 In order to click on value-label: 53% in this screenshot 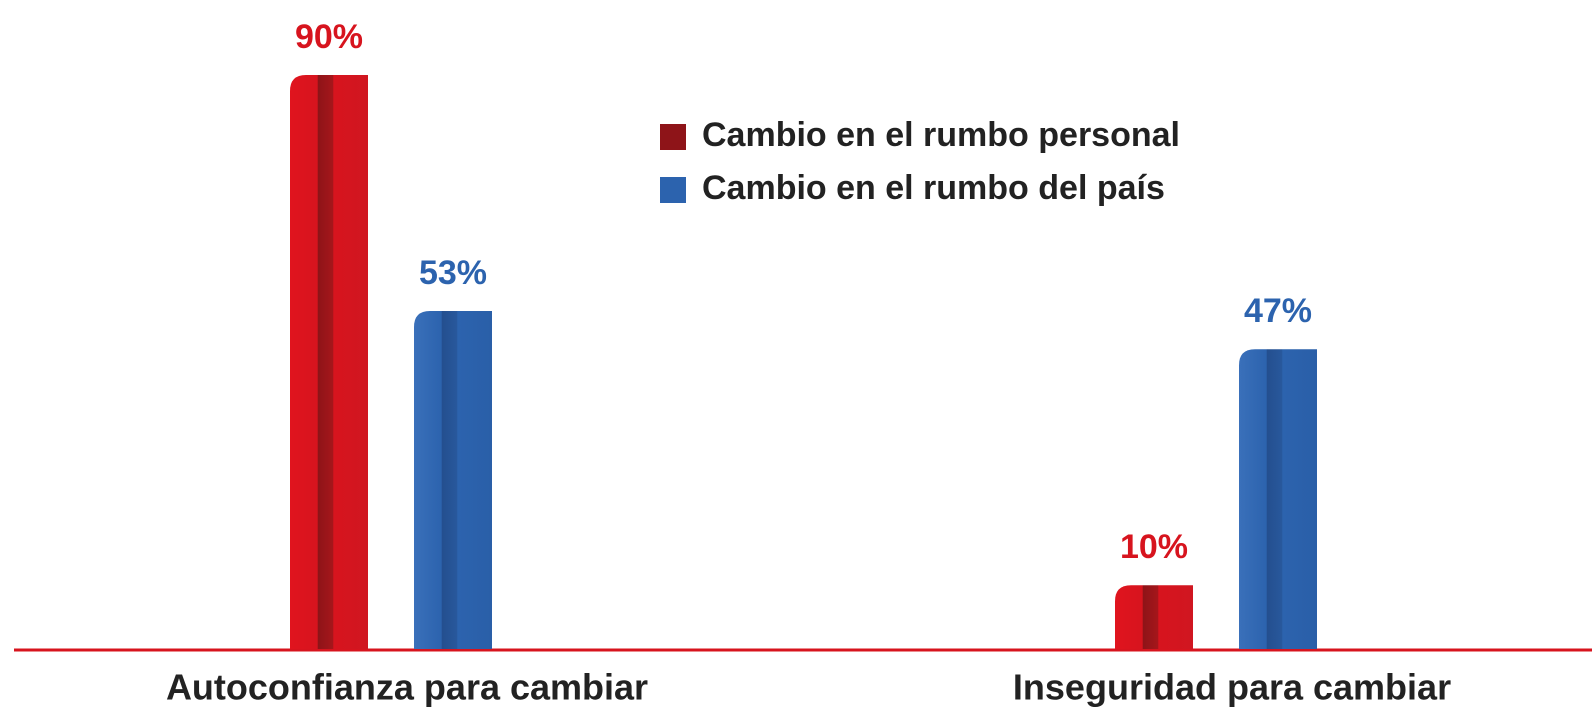, I will do `click(453, 273)`.